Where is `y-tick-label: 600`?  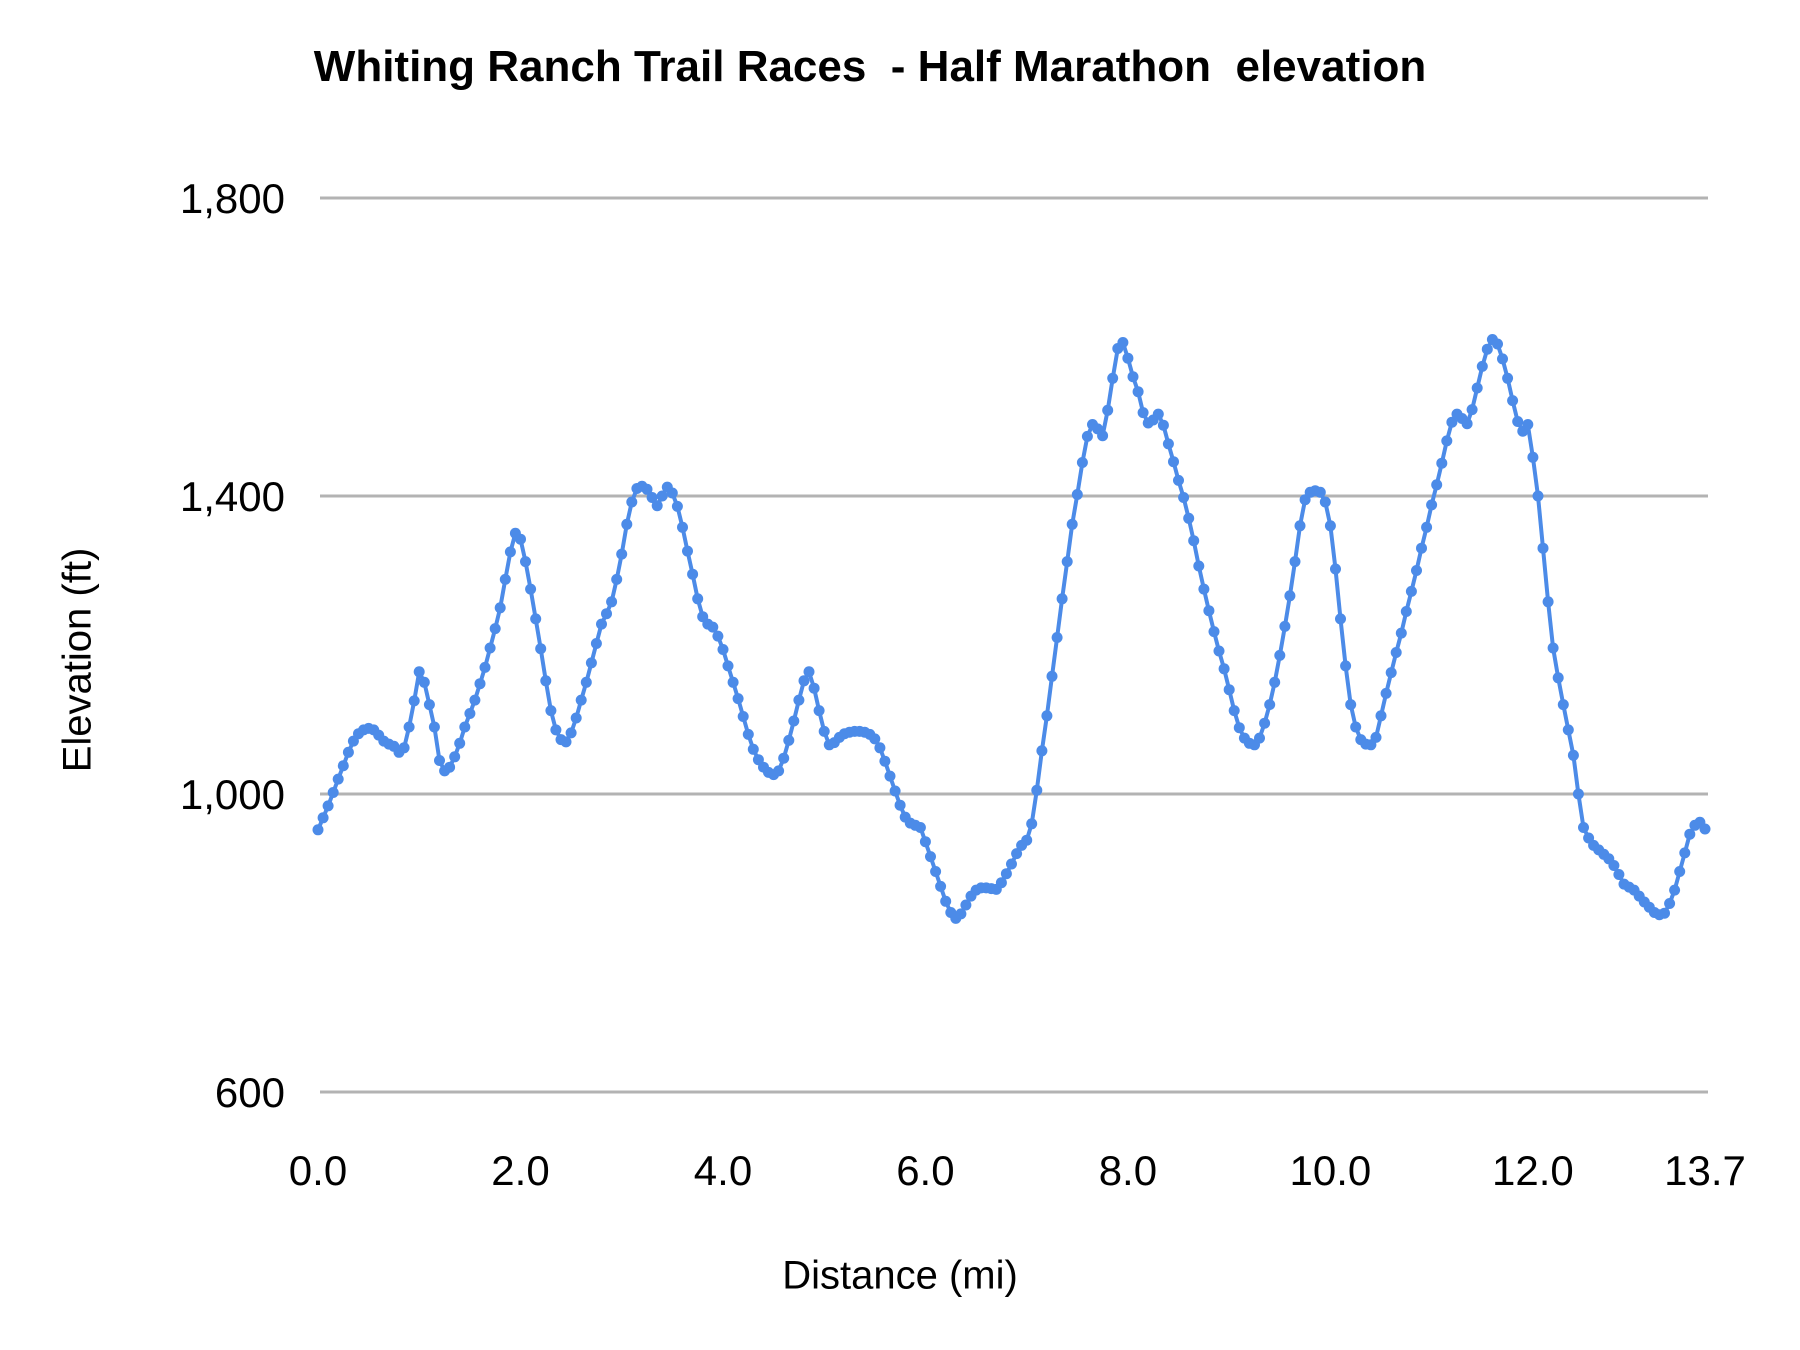
y-tick-label: 600 is located at coordinates (250, 1092).